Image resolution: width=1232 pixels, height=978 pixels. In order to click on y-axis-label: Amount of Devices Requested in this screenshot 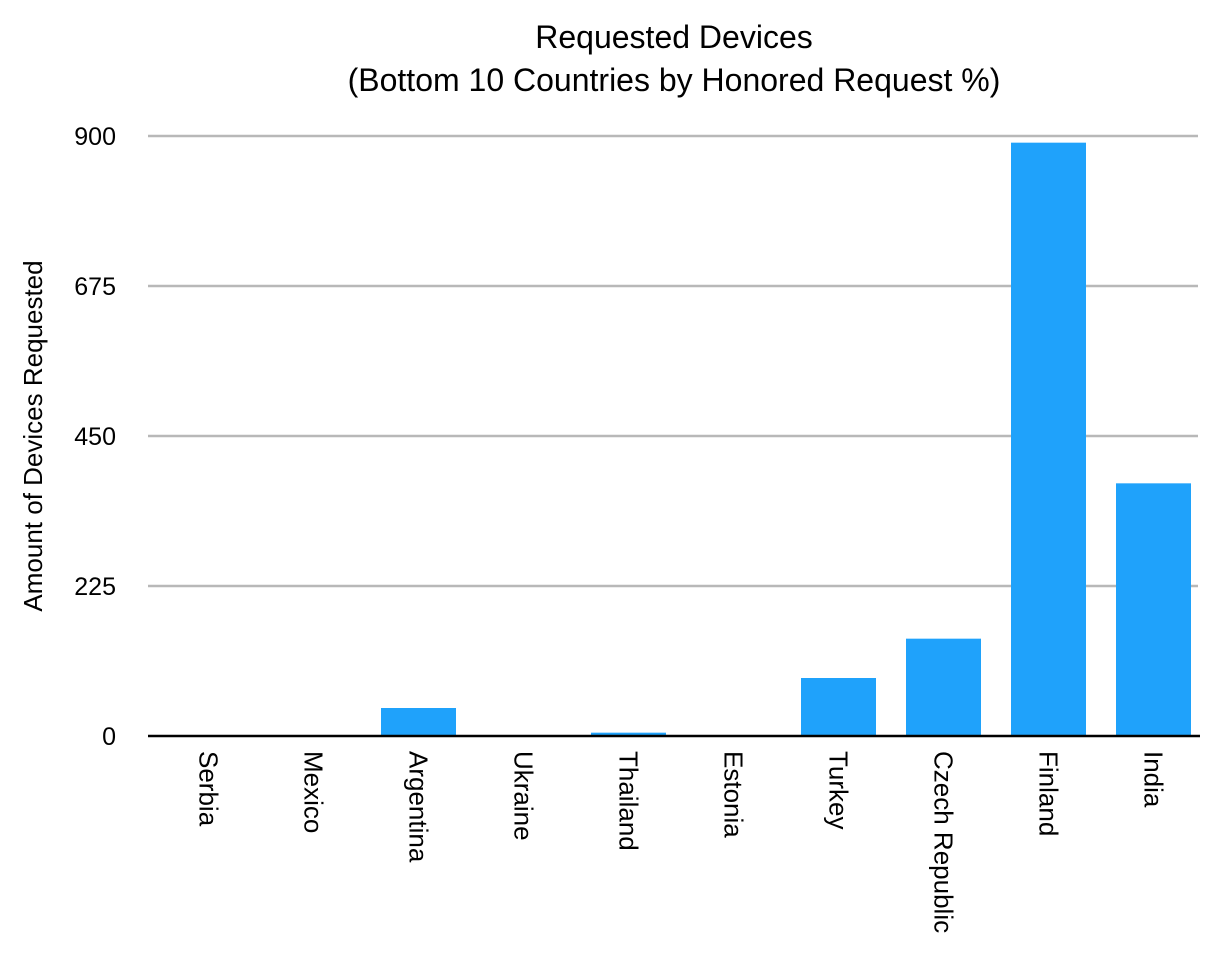, I will do `click(33, 435)`.